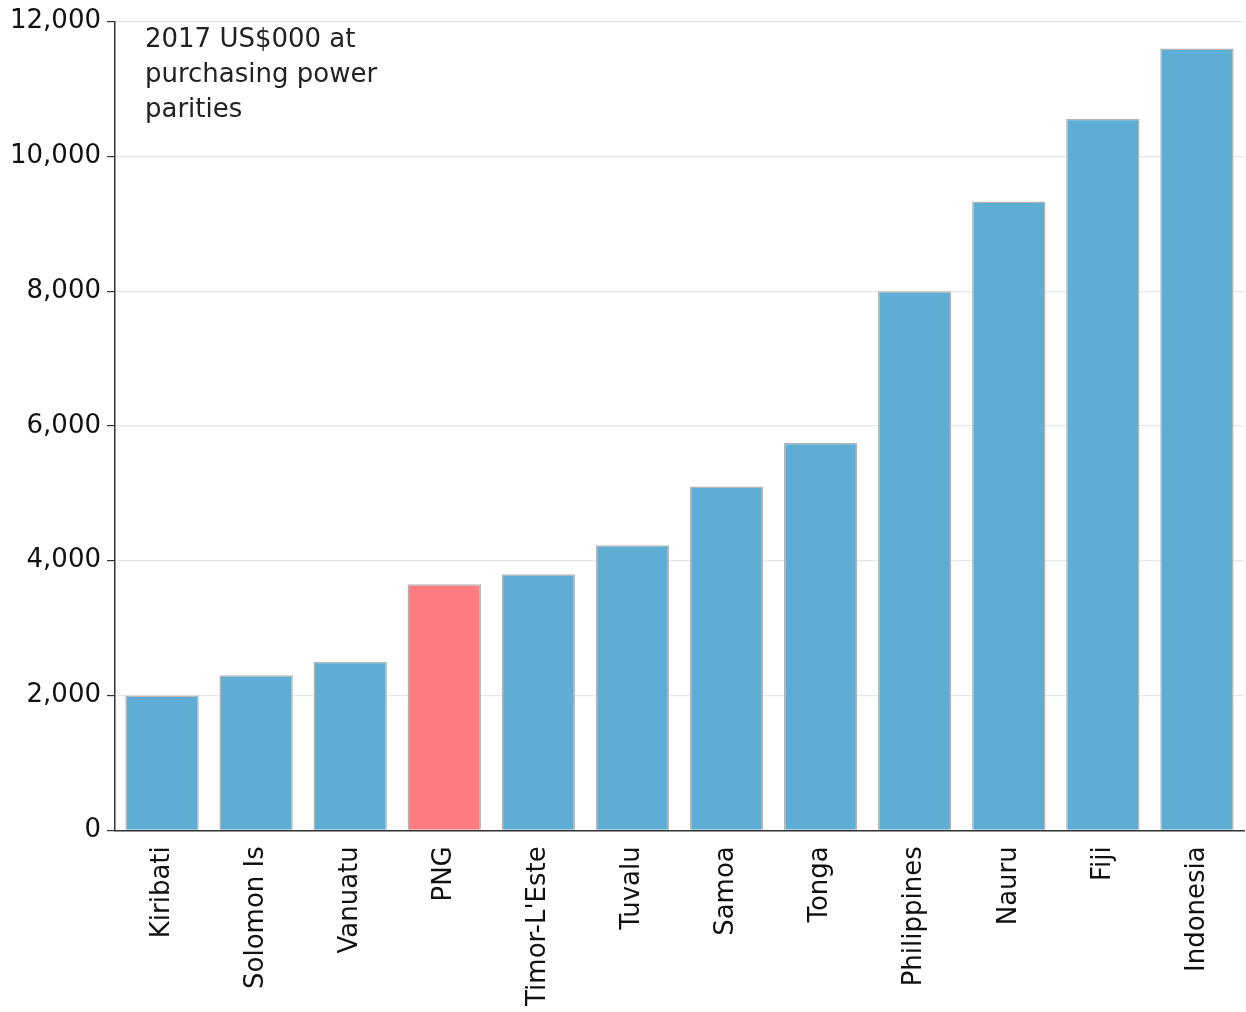 Image resolution: width=1246 pixels, height=1012 pixels. I want to click on x-tick-label: Philippines, so click(912, 916).